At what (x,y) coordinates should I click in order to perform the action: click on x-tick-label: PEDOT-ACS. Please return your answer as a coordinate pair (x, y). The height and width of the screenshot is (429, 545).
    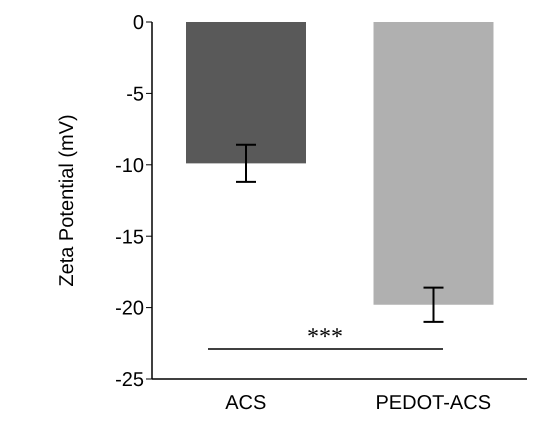
    Looking at the image, I should click on (433, 403).